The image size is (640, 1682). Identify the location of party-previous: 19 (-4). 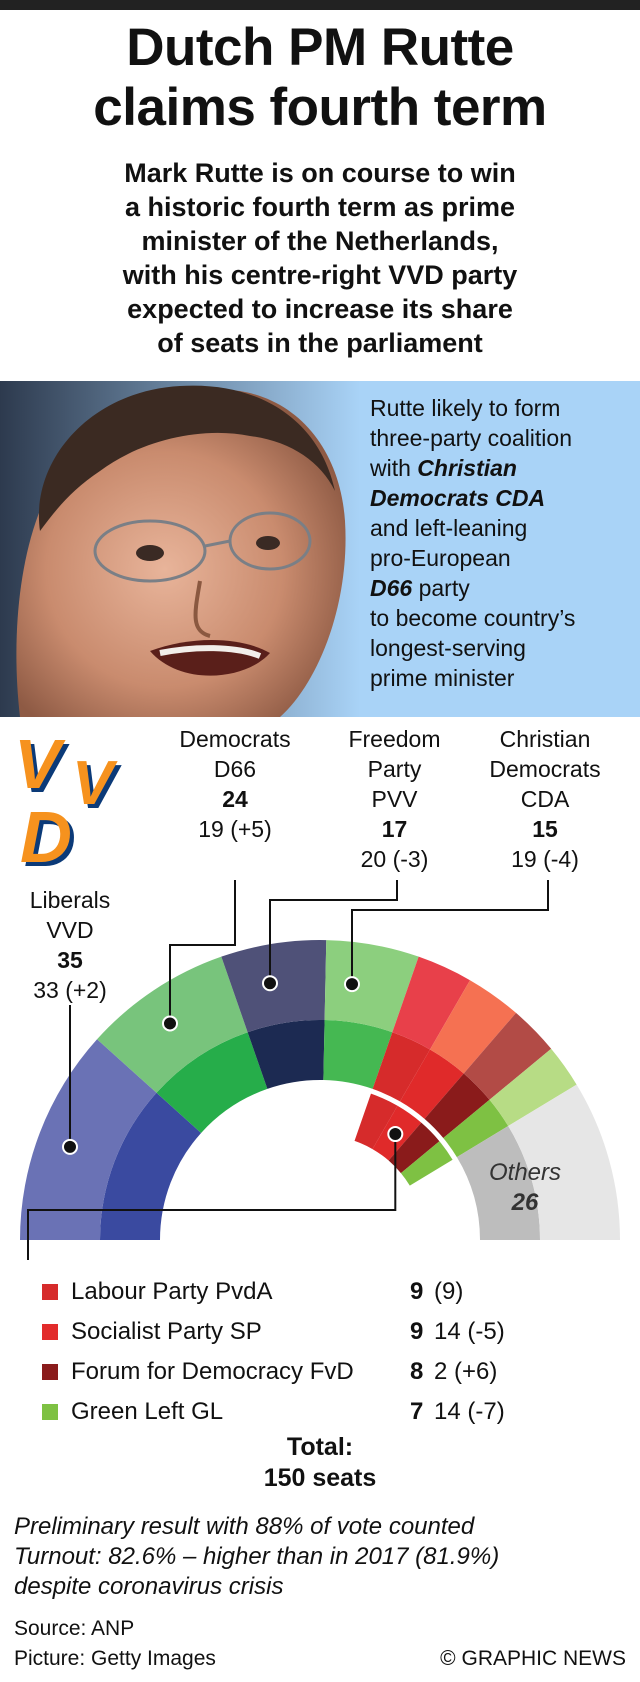
(545, 859).